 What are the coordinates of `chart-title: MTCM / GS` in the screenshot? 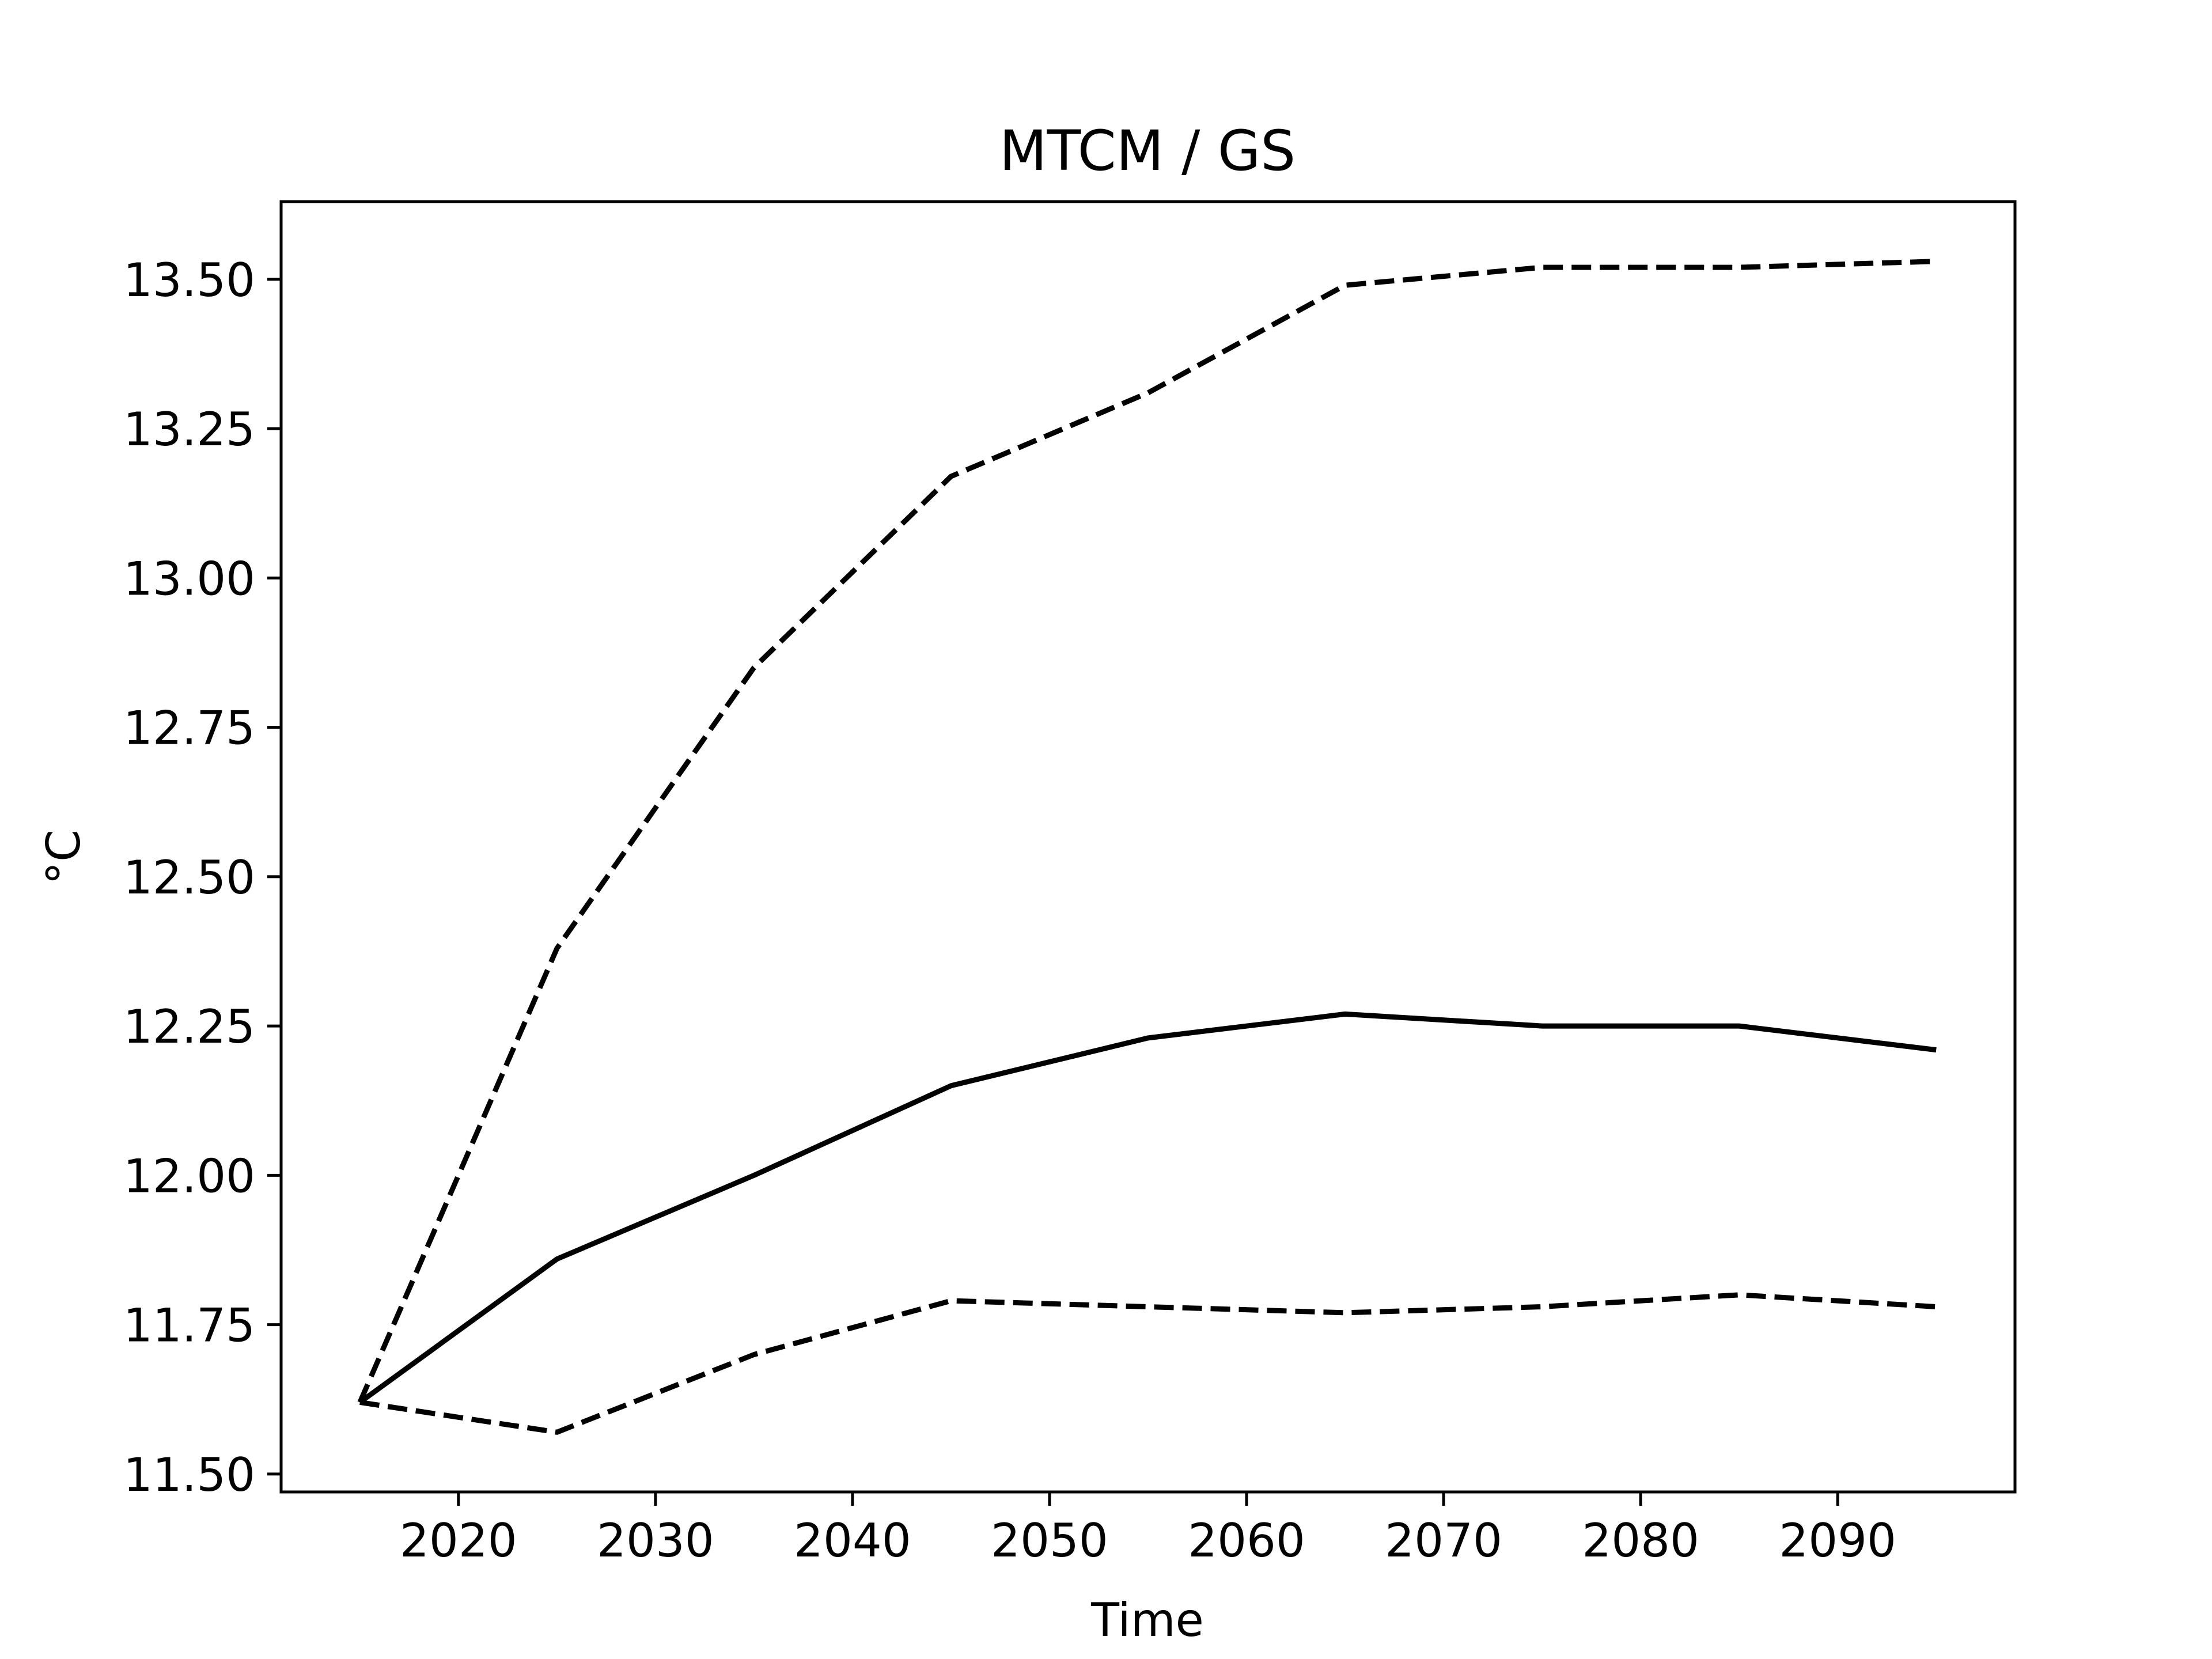 It's located at (1147, 151).